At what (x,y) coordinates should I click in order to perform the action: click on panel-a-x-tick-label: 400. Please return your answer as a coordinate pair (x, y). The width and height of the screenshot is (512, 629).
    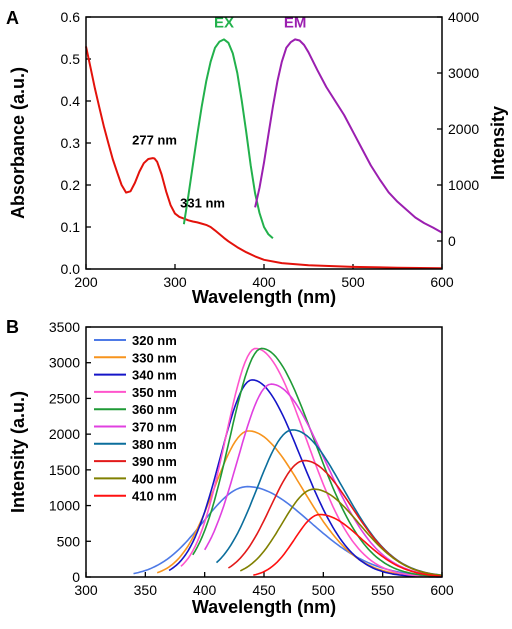
    Looking at the image, I should click on (264, 282).